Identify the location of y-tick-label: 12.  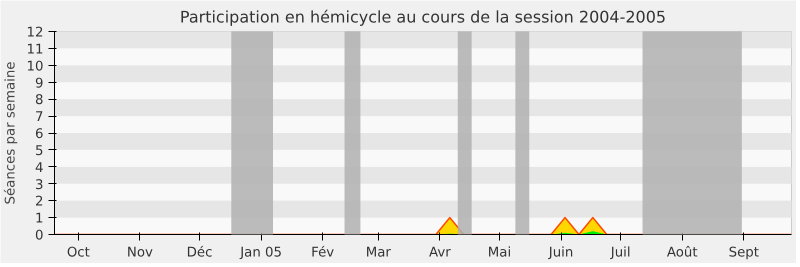
(35, 33).